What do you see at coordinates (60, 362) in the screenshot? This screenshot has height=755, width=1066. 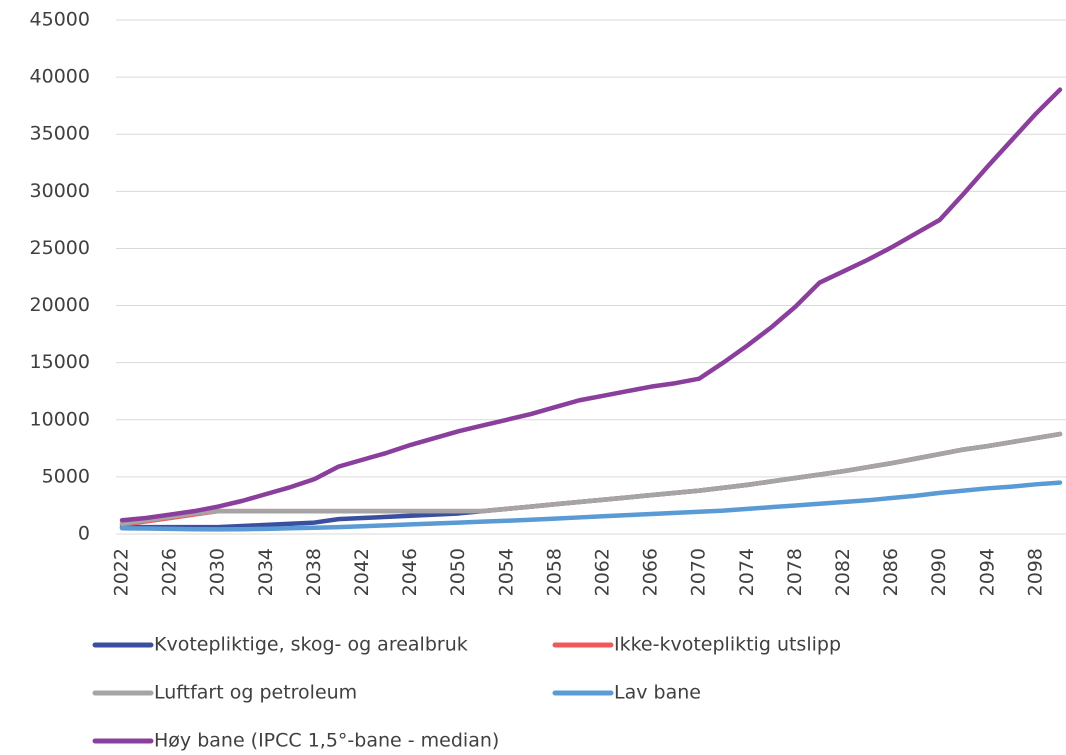 I see `y-tick-label: 15000` at bounding box center [60, 362].